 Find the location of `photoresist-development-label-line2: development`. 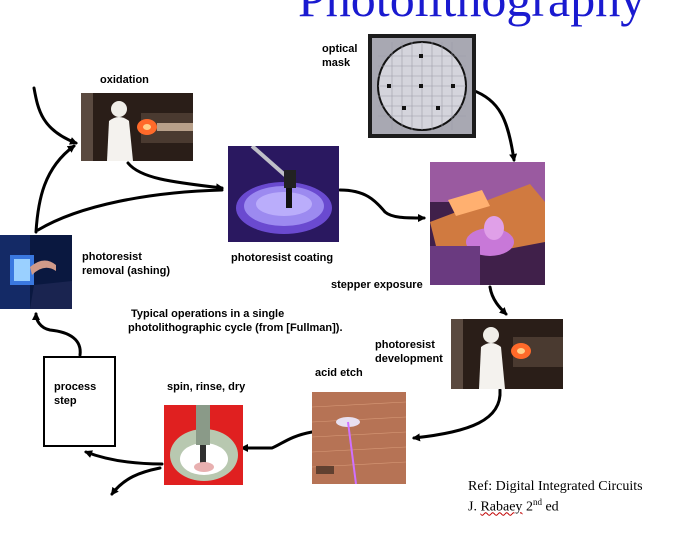

photoresist-development-label-line2: development is located at coordinates (409, 359).